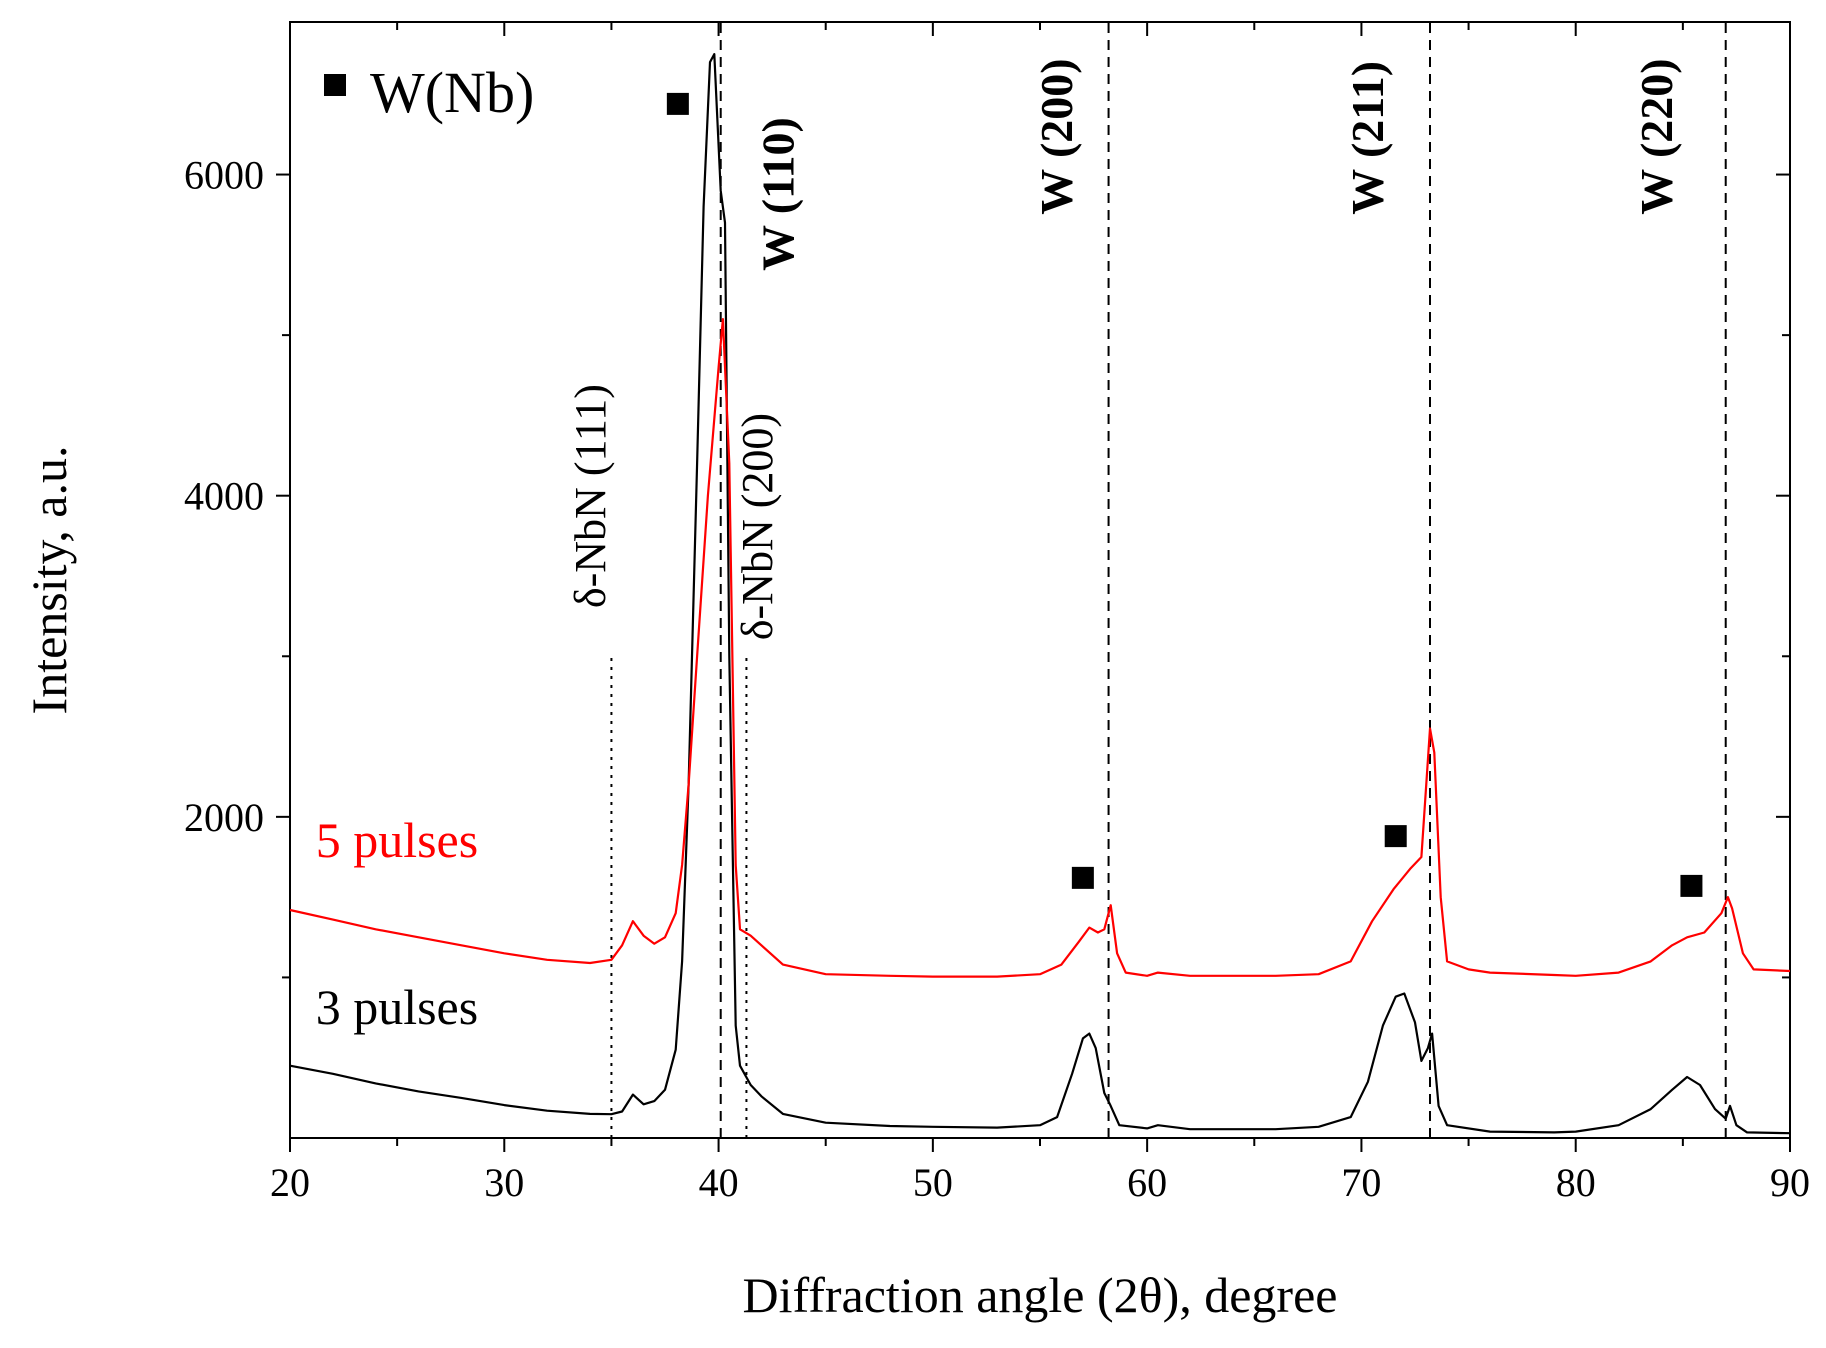  What do you see at coordinates (778, 194) in the screenshot?
I see `peak-label: W (110)` at bounding box center [778, 194].